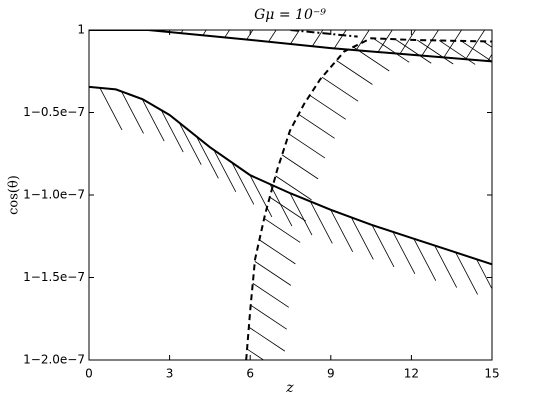 Image resolution: width=545 pixels, height=408 pixels. I want to click on y-tick-label: 1−1.5e−7, so click(54, 277).